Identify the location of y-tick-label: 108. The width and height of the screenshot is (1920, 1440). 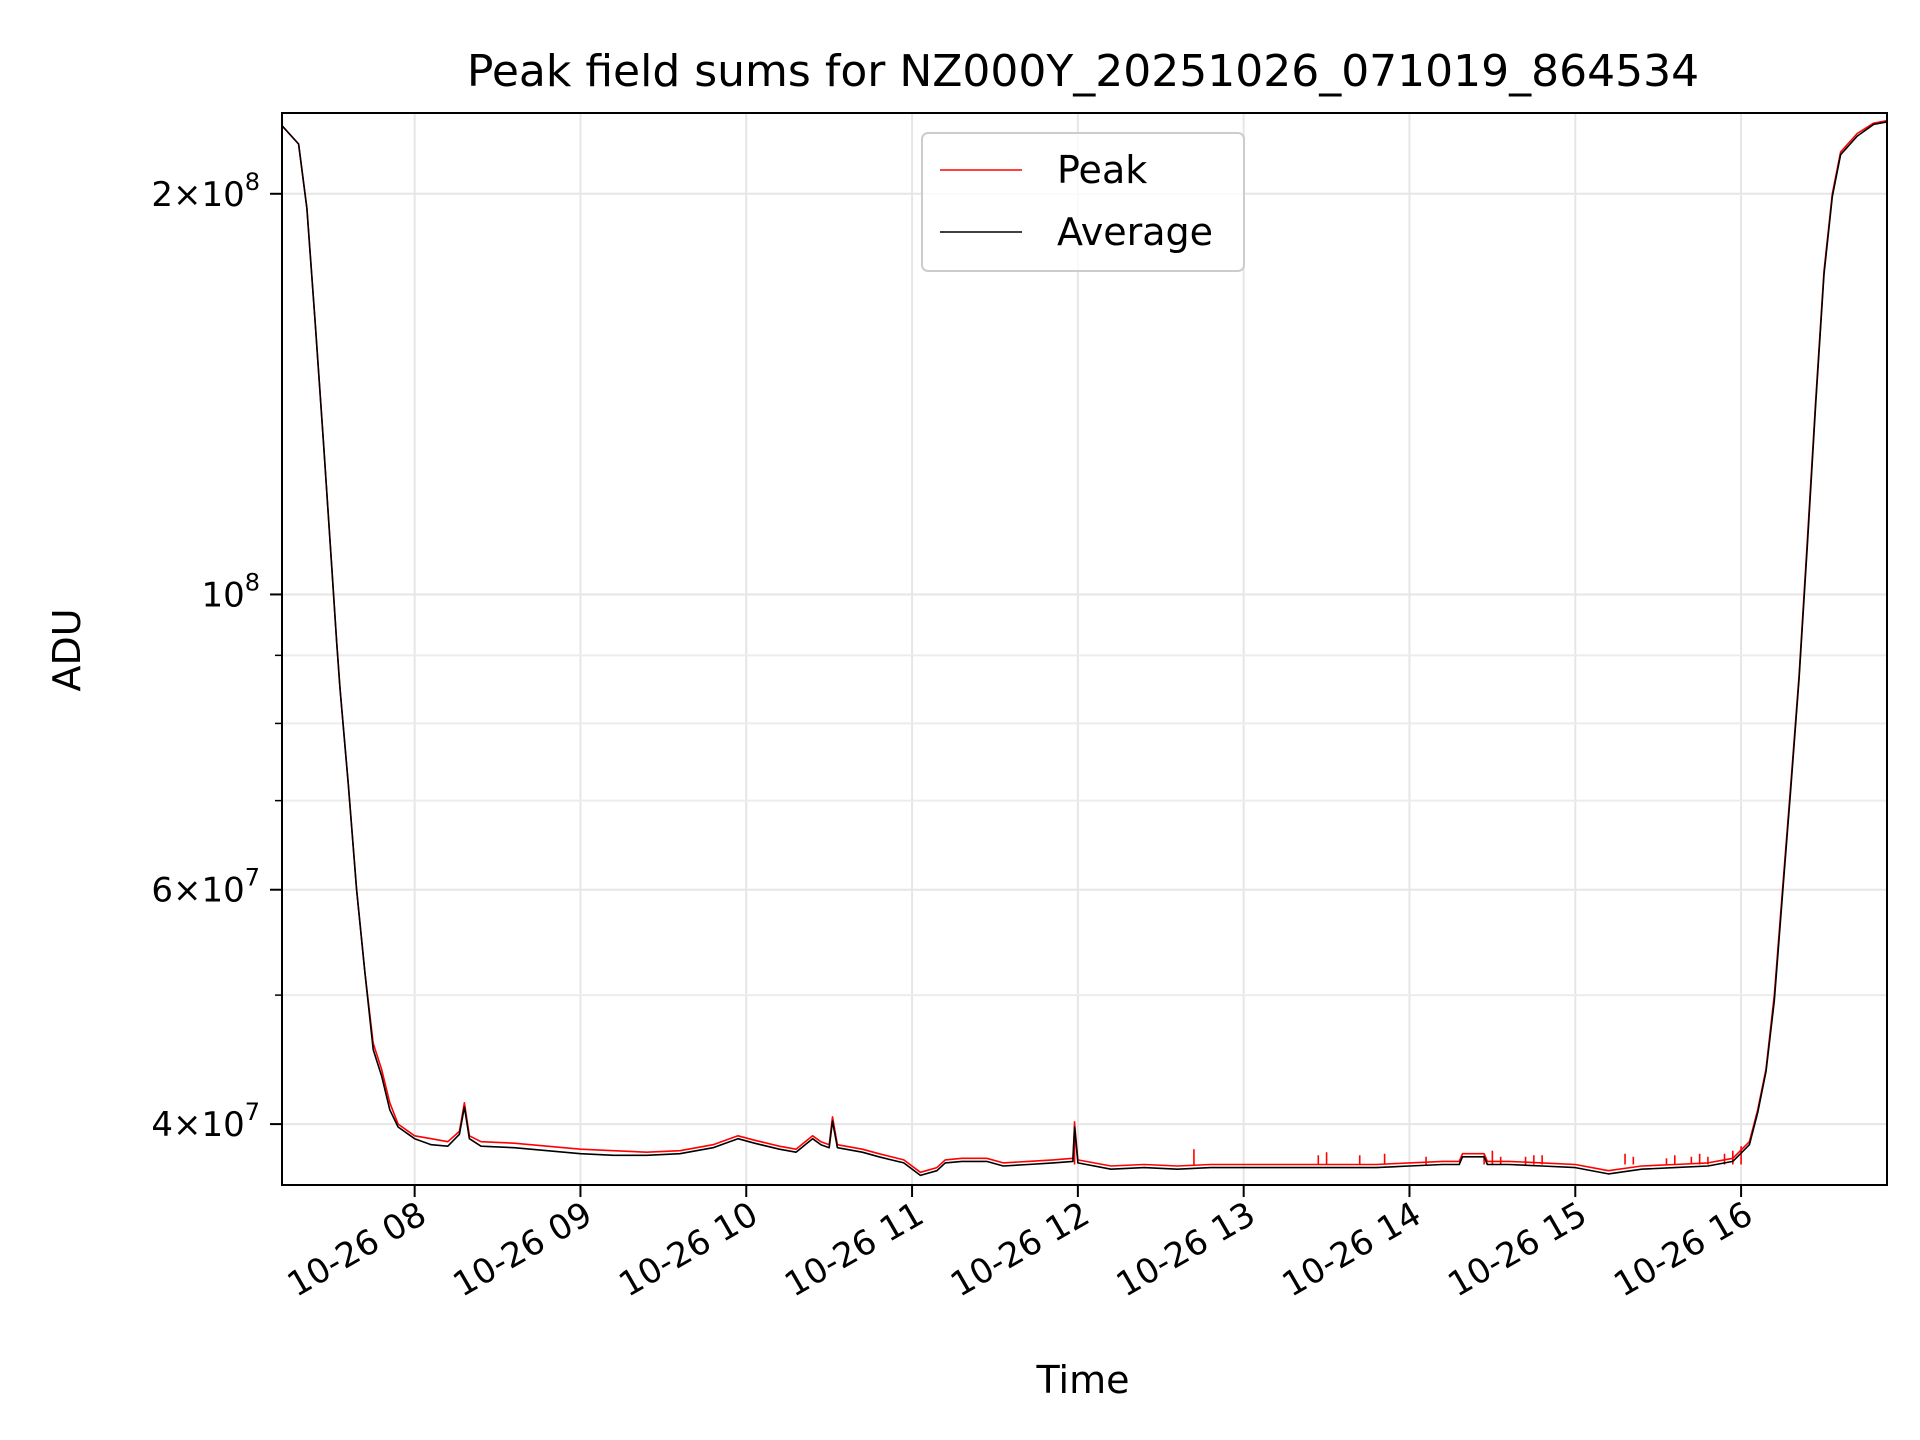
(230, 591).